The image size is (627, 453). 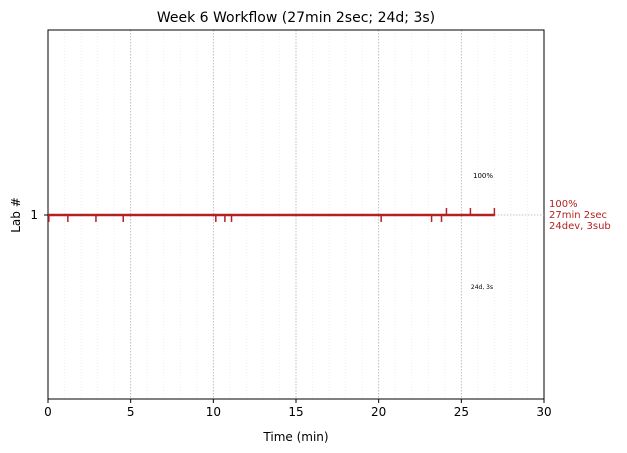 What do you see at coordinates (48, 412) in the screenshot?
I see `x-tick-label: 0` at bounding box center [48, 412].